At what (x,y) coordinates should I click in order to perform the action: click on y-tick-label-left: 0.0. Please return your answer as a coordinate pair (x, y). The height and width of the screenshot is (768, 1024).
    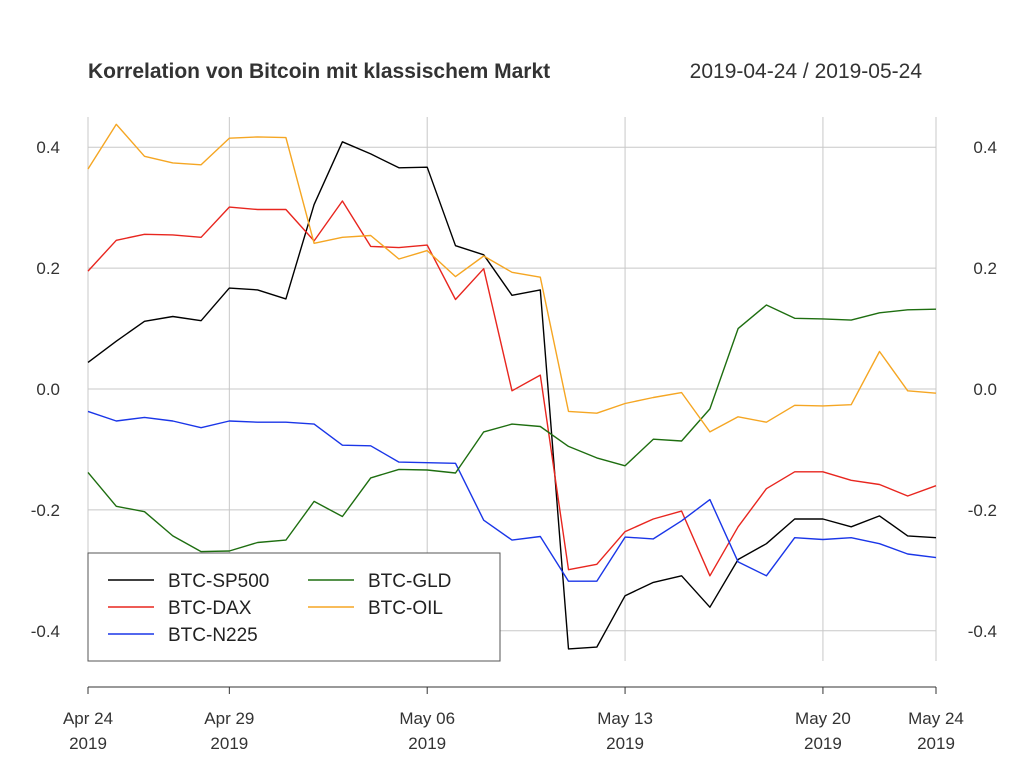
    Looking at the image, I should click on (48, 389).